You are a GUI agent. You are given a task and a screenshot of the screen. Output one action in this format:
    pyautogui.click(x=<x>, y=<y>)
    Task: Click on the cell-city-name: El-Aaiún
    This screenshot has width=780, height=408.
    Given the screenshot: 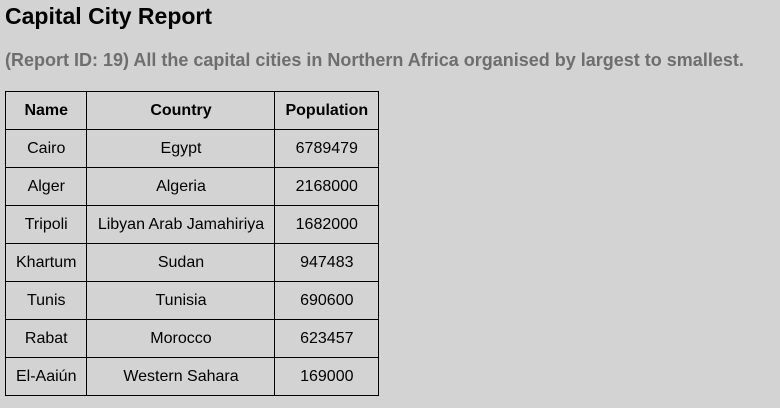 What is the action you would take?
    pyautogui.click(x=46, y=376)
    